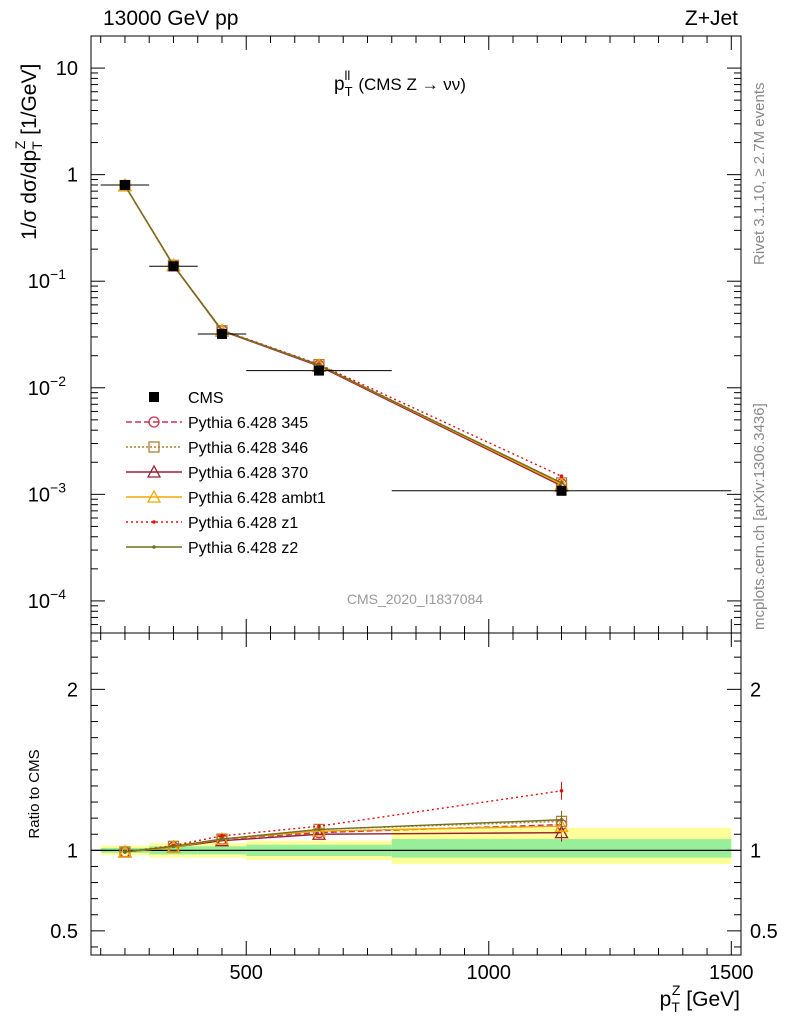 The height and width of the screenshot is (1024, 786). What do you see at coordinates (700, 998) in the screenshot?
I see `x-axis-label: pTZ [GeV]` at bounding box center [700, 998].